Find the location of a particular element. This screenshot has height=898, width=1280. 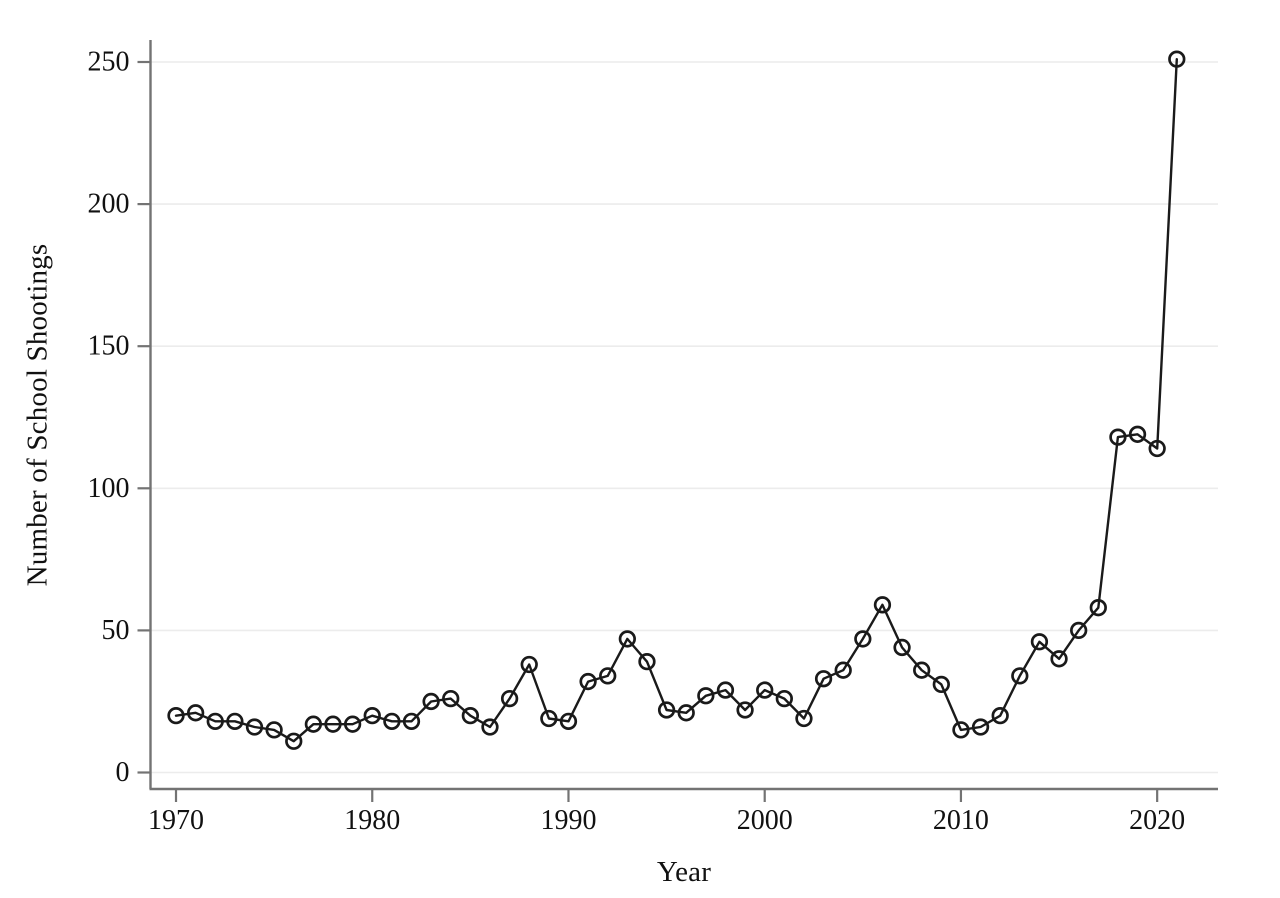

data-point-2020 is located at coordinates (1157, 448).